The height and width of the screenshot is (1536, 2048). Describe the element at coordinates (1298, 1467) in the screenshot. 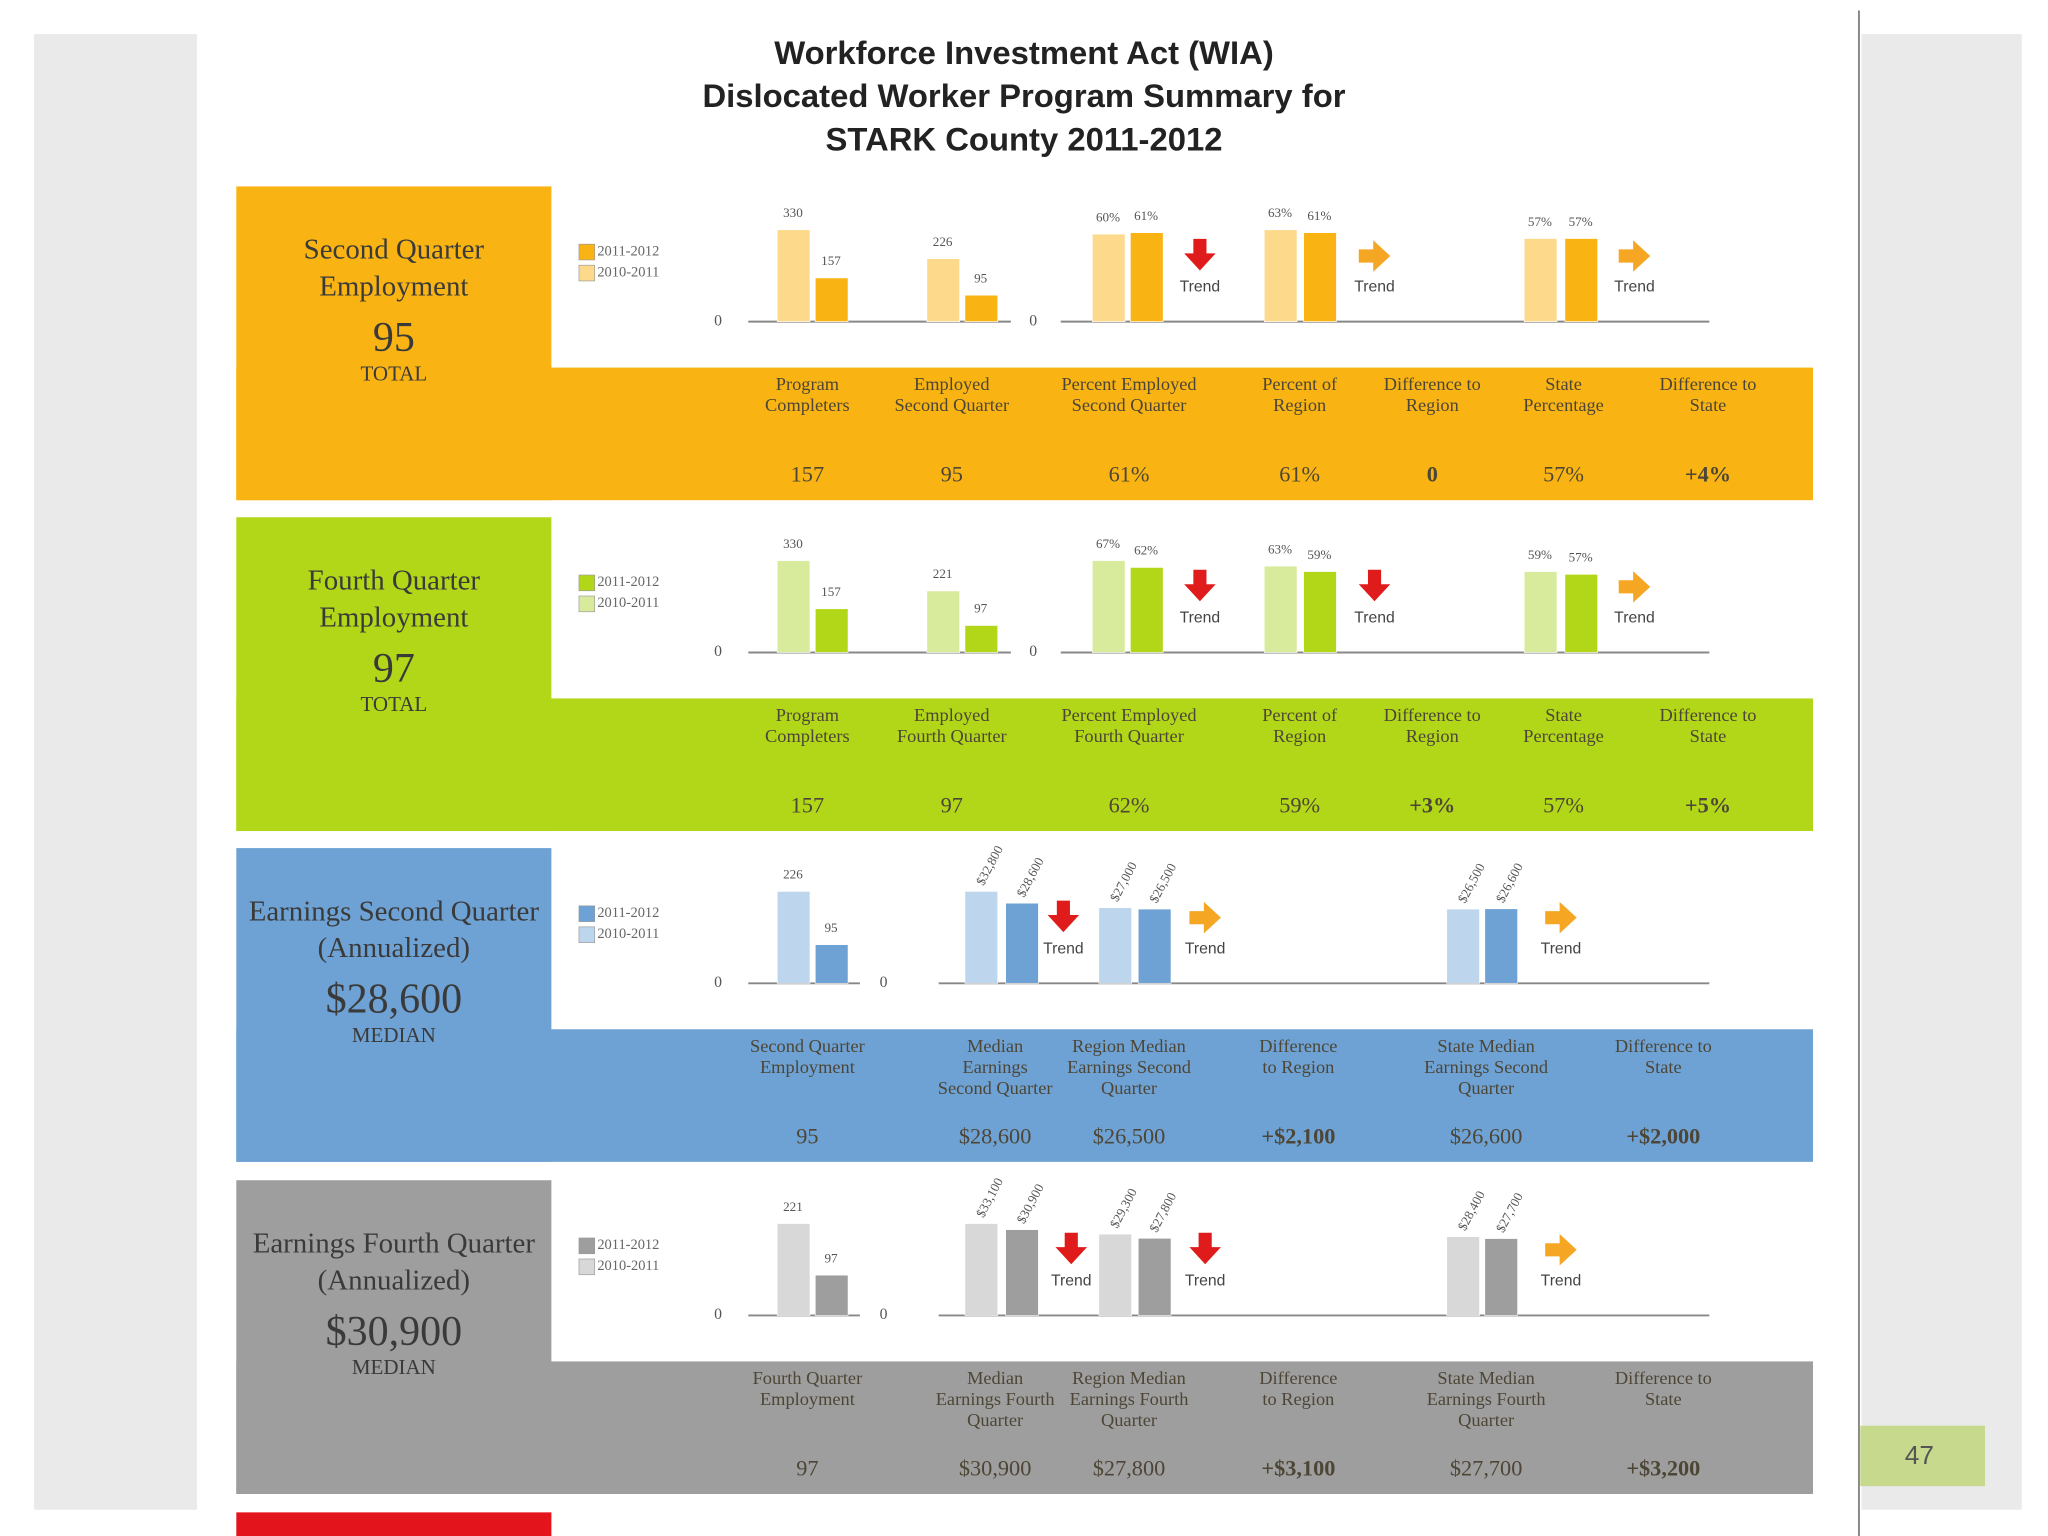

I see `metric-value: +$3,100` at that location.